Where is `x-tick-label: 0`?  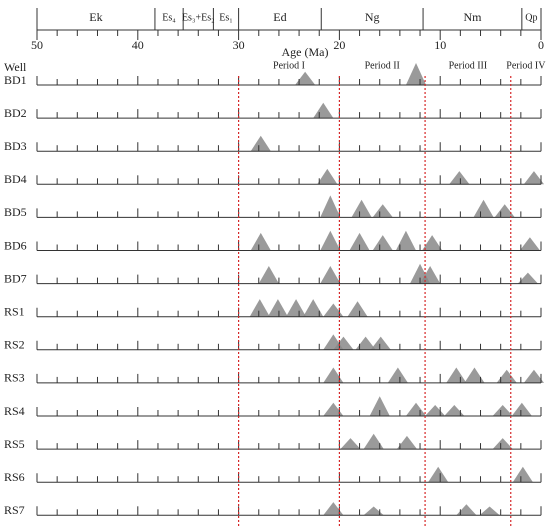 x-tick-label: 0 is located at coordinates (541, 45).